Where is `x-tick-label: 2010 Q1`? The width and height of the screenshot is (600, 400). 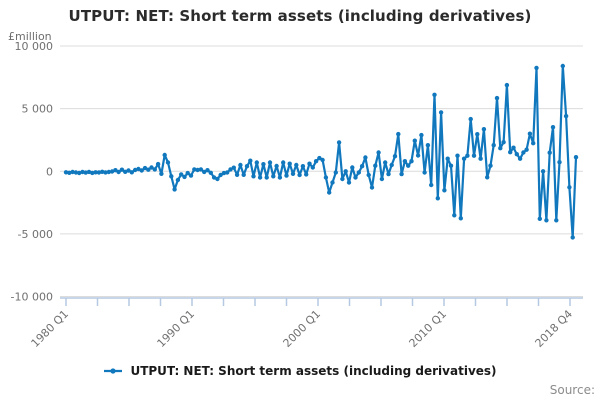
x-tick-label: 2010 Q1 is located at coordinates (428, 327).